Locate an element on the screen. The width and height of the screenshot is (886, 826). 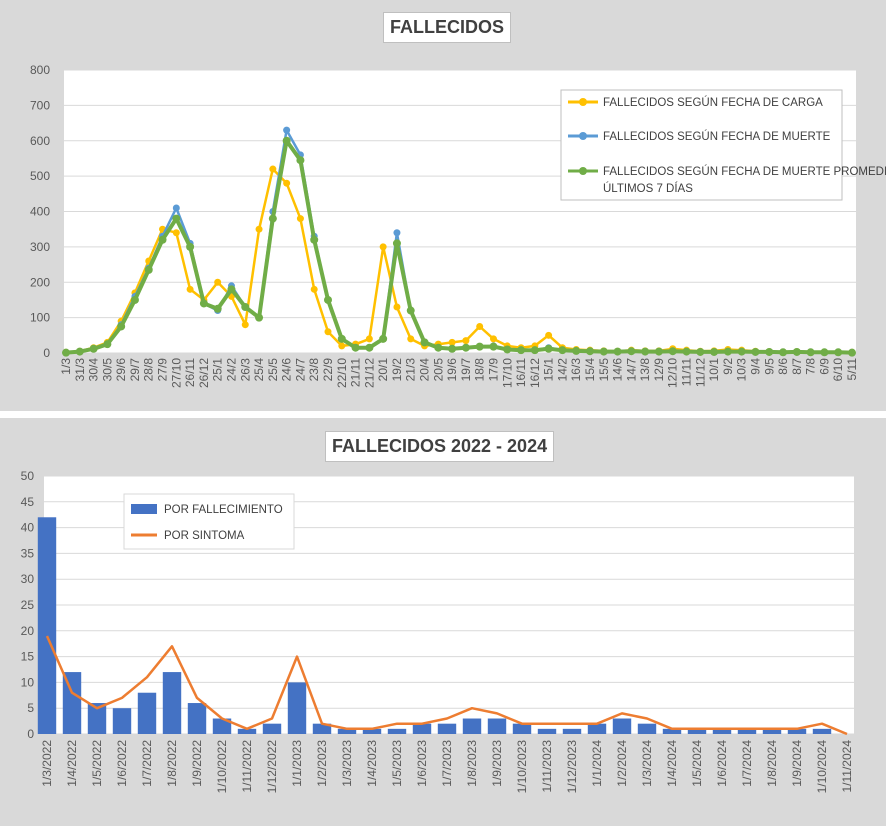
x-tick-label: 25/1 is located at coordinates (218, 370).